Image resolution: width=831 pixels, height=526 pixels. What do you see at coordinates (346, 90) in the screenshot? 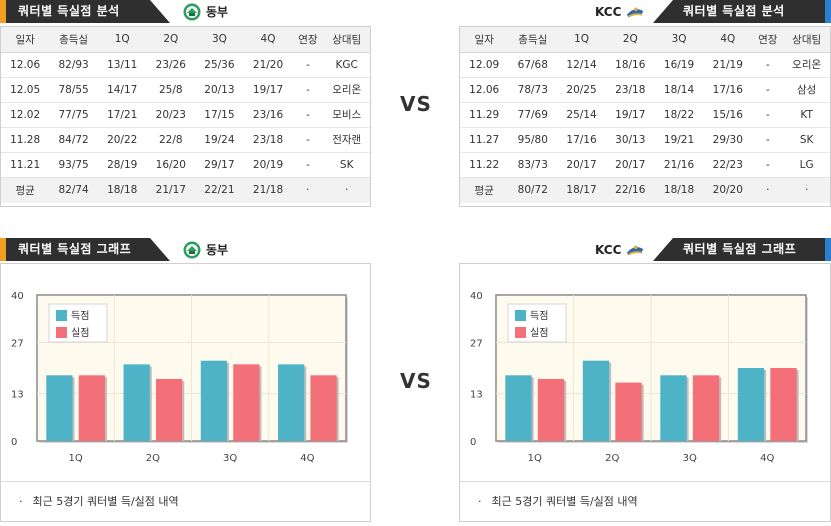
I see `left-table-cell: 오리온` at bounding box center [346, 90].